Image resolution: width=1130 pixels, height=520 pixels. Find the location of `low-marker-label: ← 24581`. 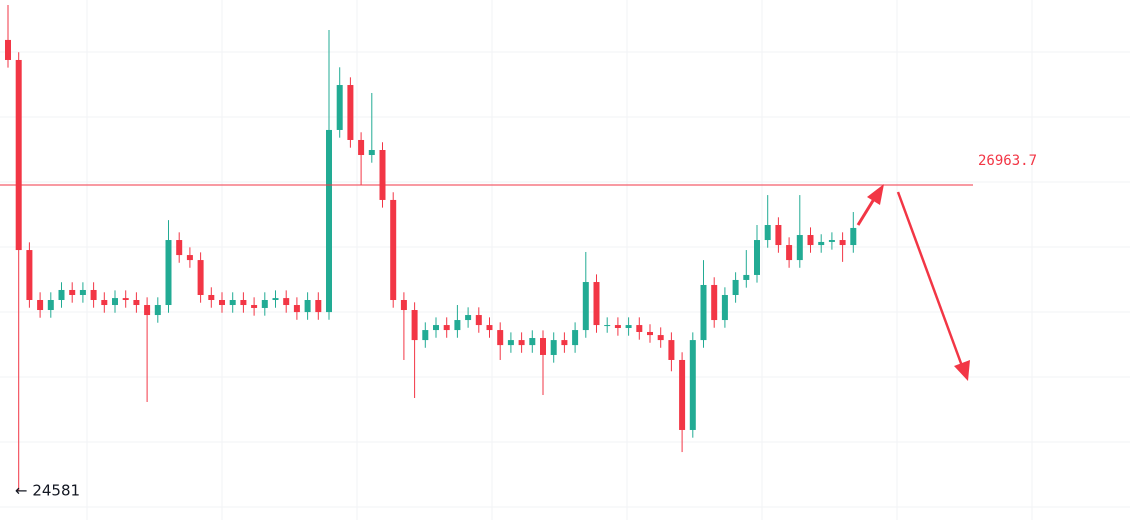

low-marker-label: ← 24581 is located at coordinates (47, 490).